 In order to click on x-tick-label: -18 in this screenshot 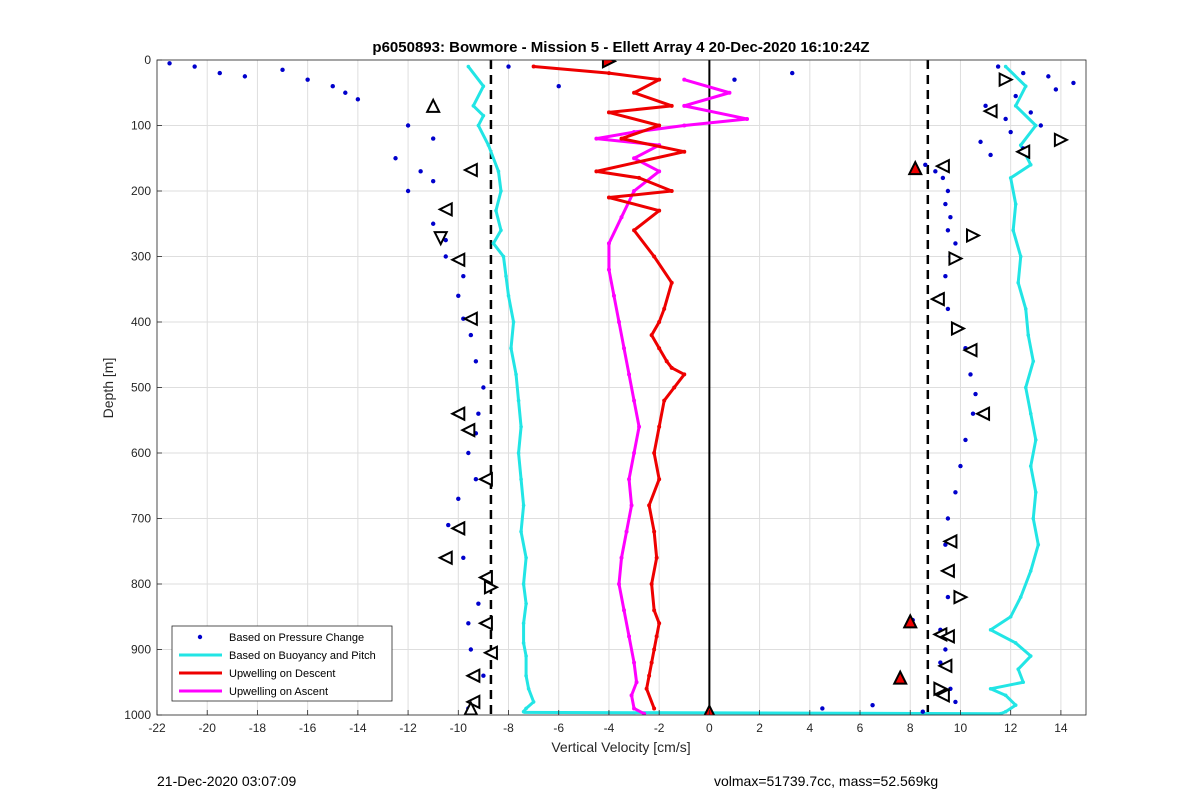, I will do `click(258, 728)`.